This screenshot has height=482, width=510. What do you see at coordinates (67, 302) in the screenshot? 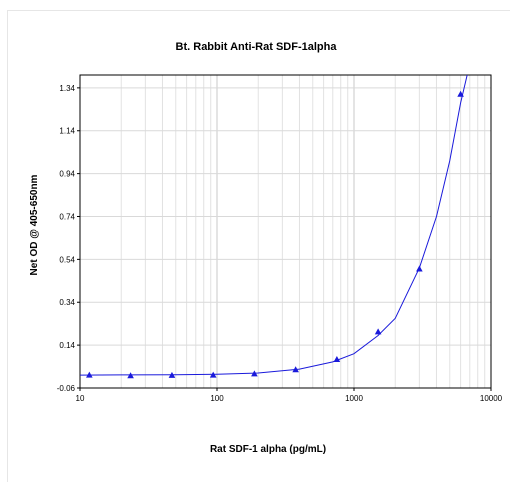
I see `y-tick-label: 0.34` at bounding box center [67, 302].